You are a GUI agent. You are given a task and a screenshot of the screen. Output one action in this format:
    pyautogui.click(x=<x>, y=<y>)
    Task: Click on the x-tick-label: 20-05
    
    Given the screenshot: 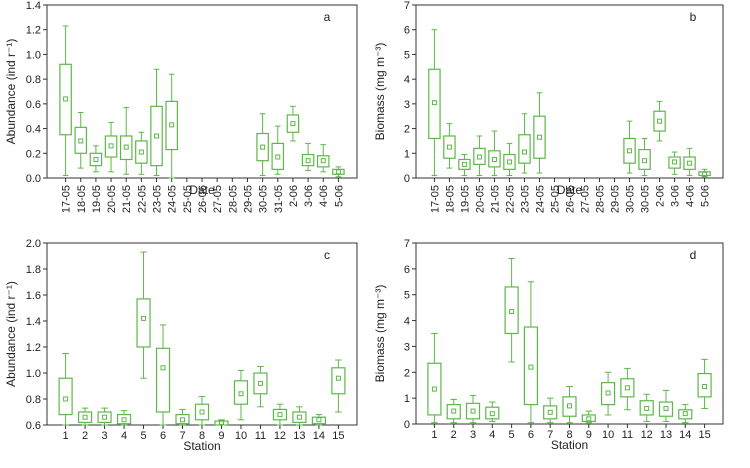 What is the action you would take?
    pyautogui.click(x=480, y=199)
    